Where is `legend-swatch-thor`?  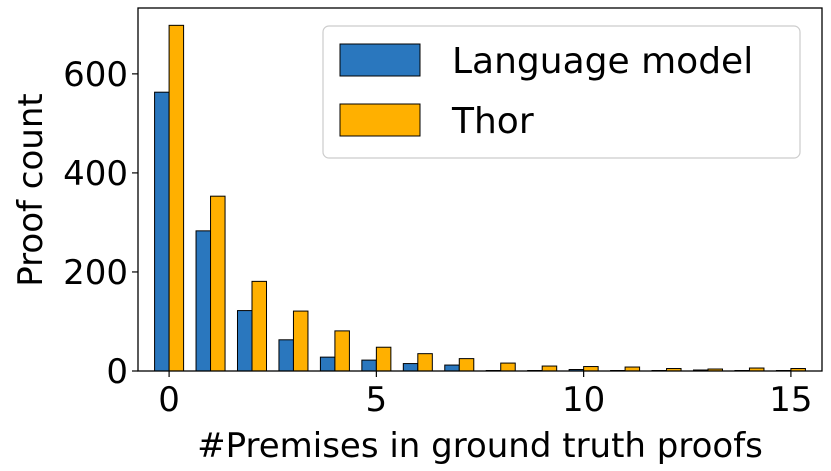
legend-swatch-thor is located at coordinates (380, 120).